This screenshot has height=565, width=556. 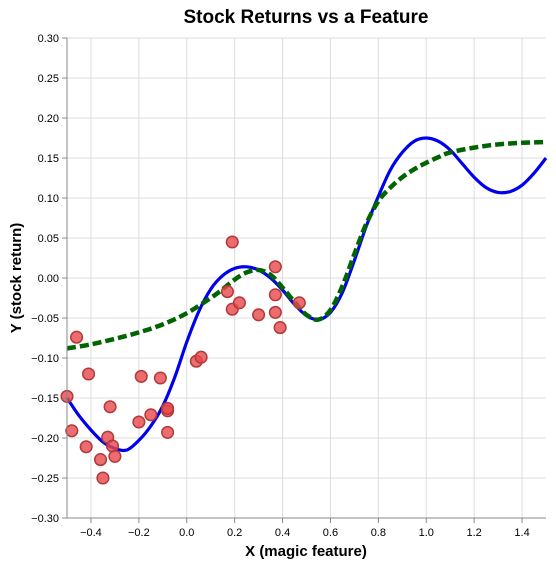 What do you see at coordinates (378, 533) in the screenshot?
I see `x-tick-label: 0.8` at bounding box center [378, 533].